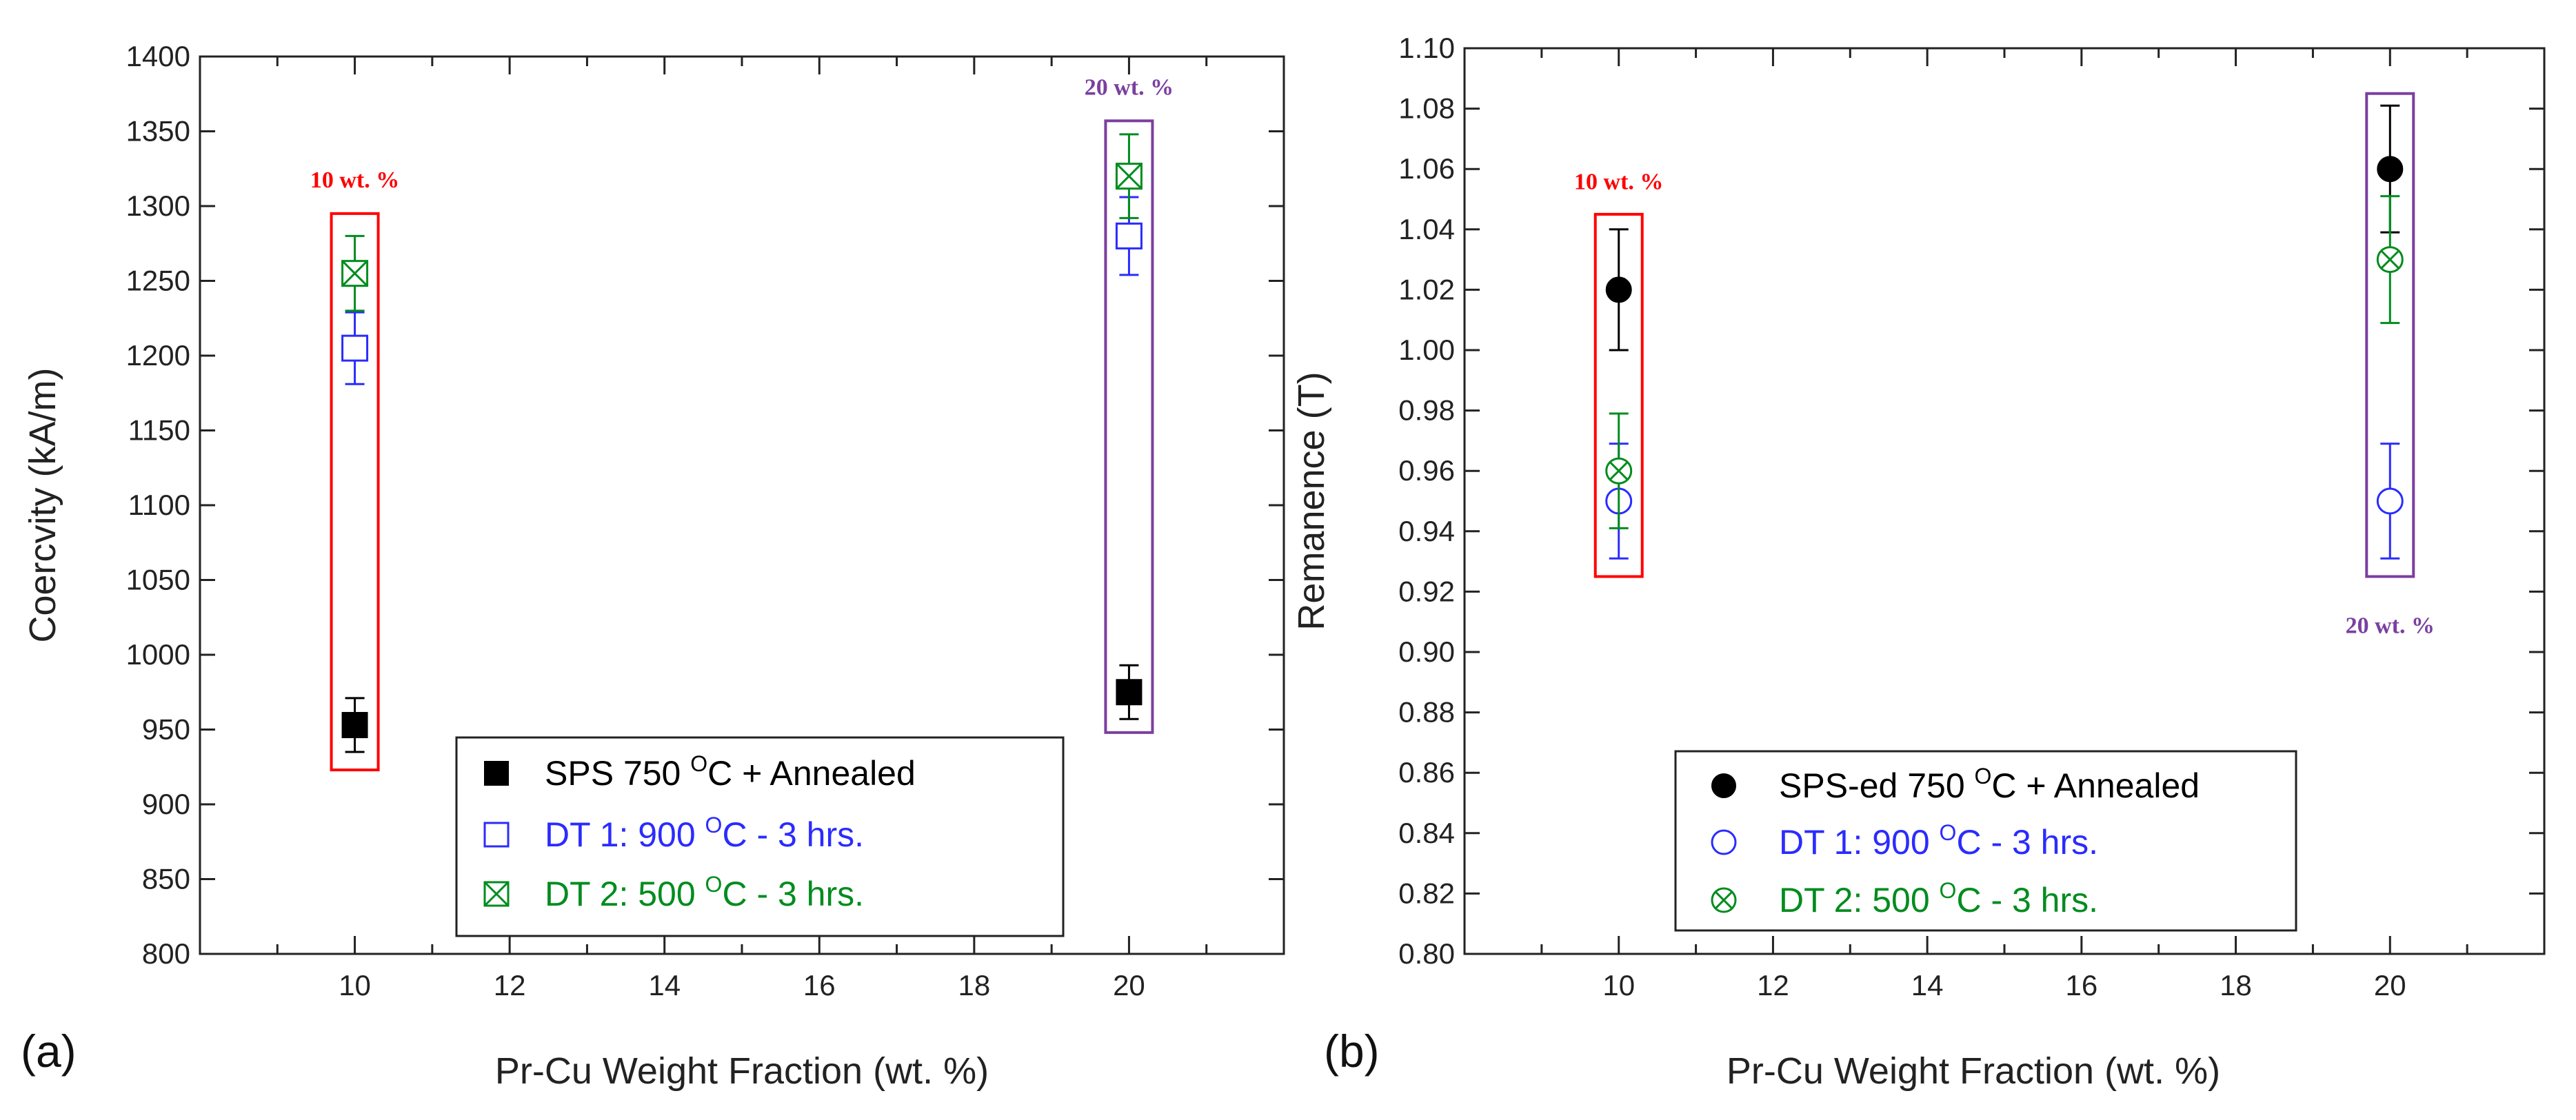 The width and height of the screenshot is (2576, 1120). Describe the element at coordinates (1352, 1051) in the screenshot. I see `panel-label: (b)` at that location.